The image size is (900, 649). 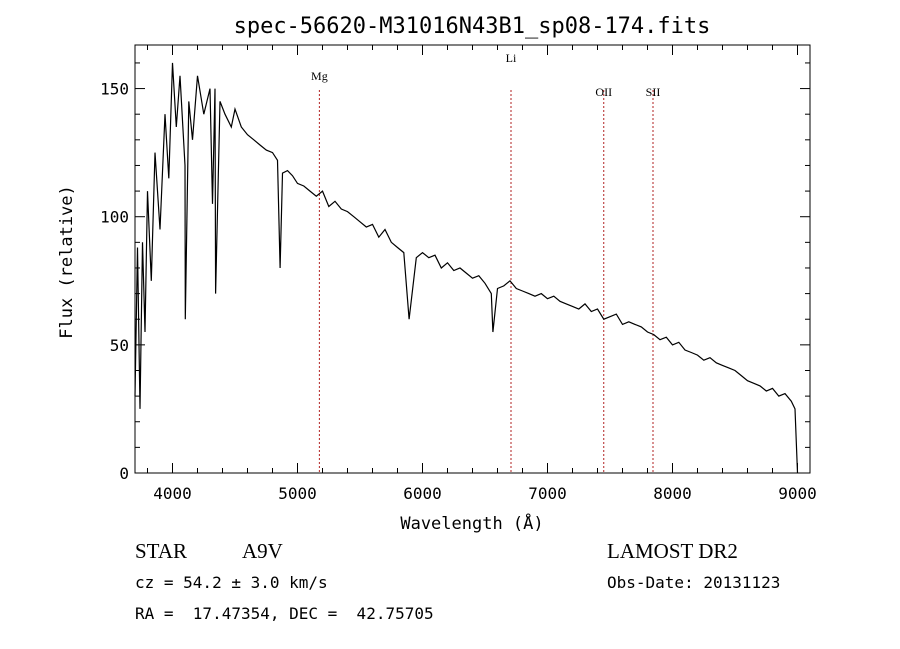 What do you see at coordinates (472, 26) in the screenshot?
I see `chart-title: spec-56620-M31016N43B1_sp08-174.fits` at bounding box center [472, 26].